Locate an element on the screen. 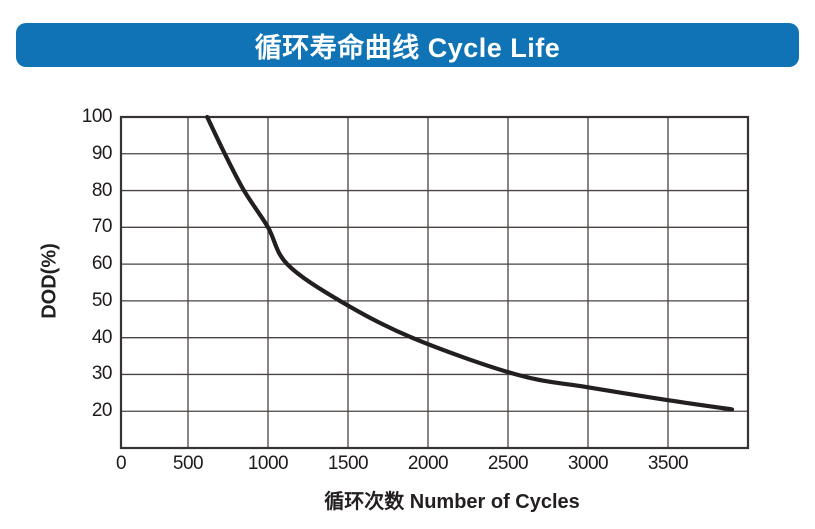 This screenshot has height=529, width=815. y-tick-label: 90 is located at coordinates (102, 153).